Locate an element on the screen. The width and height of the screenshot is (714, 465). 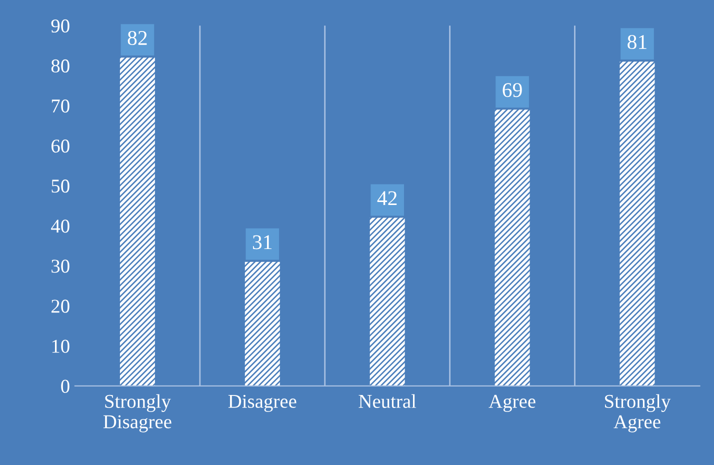
y-tick-label: 0 is located at coordinates (65, 386).